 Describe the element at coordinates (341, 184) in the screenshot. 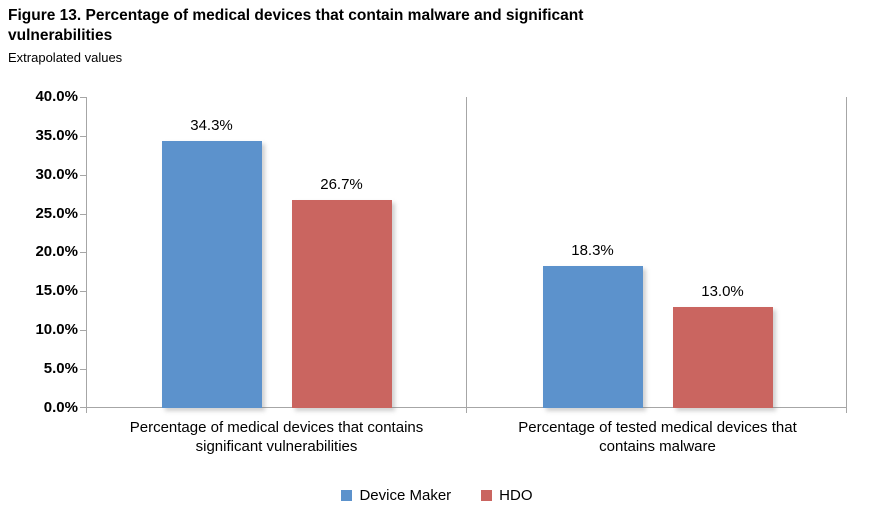

I see `bar-value-label: 26.7%` at that location.